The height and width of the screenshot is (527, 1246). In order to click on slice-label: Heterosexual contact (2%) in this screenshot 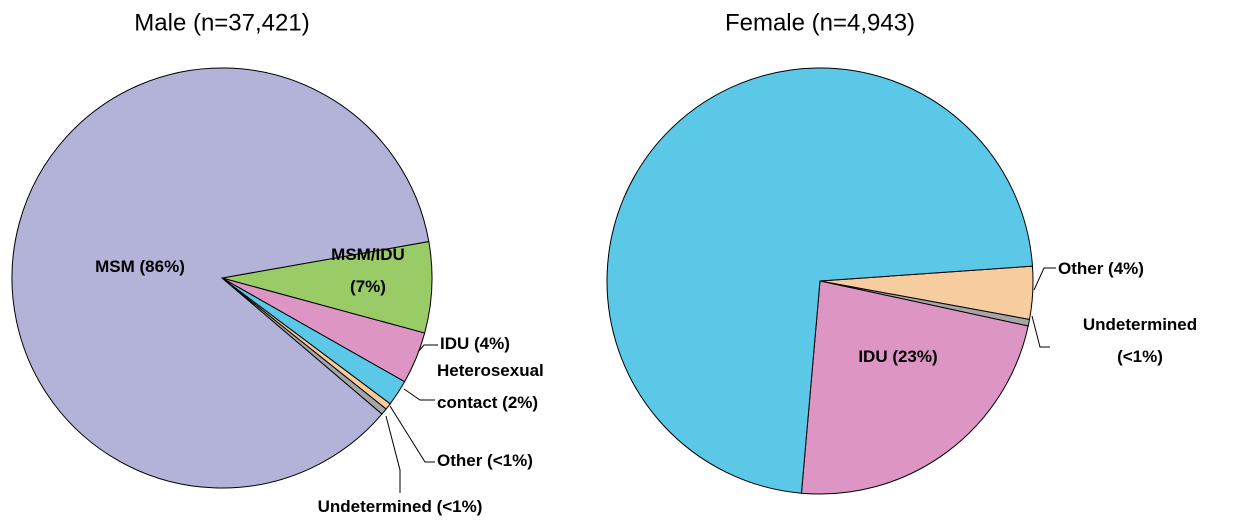, I will do `click(490, 386)`.